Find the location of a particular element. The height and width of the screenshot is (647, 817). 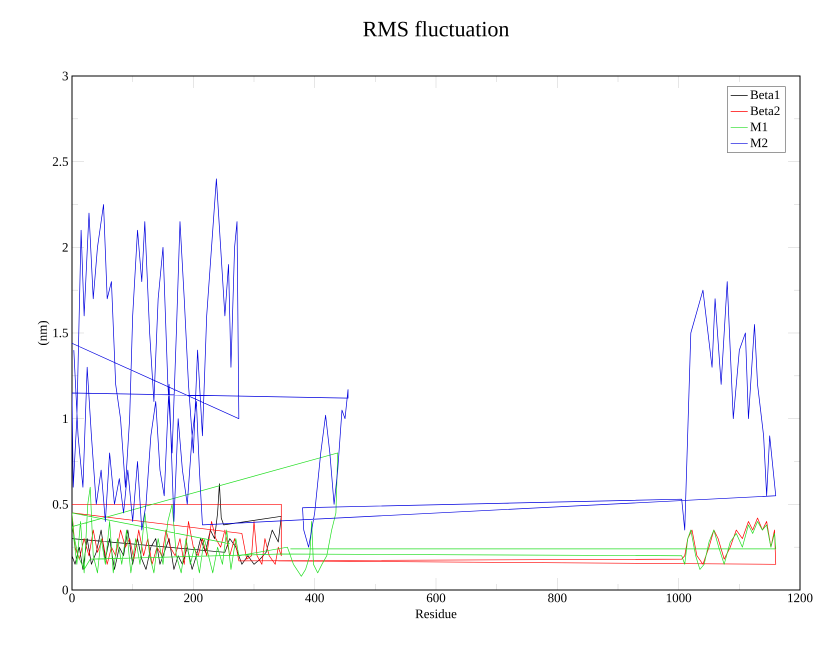

y-axis-title: (nm) is located at coordinates (44, 333).